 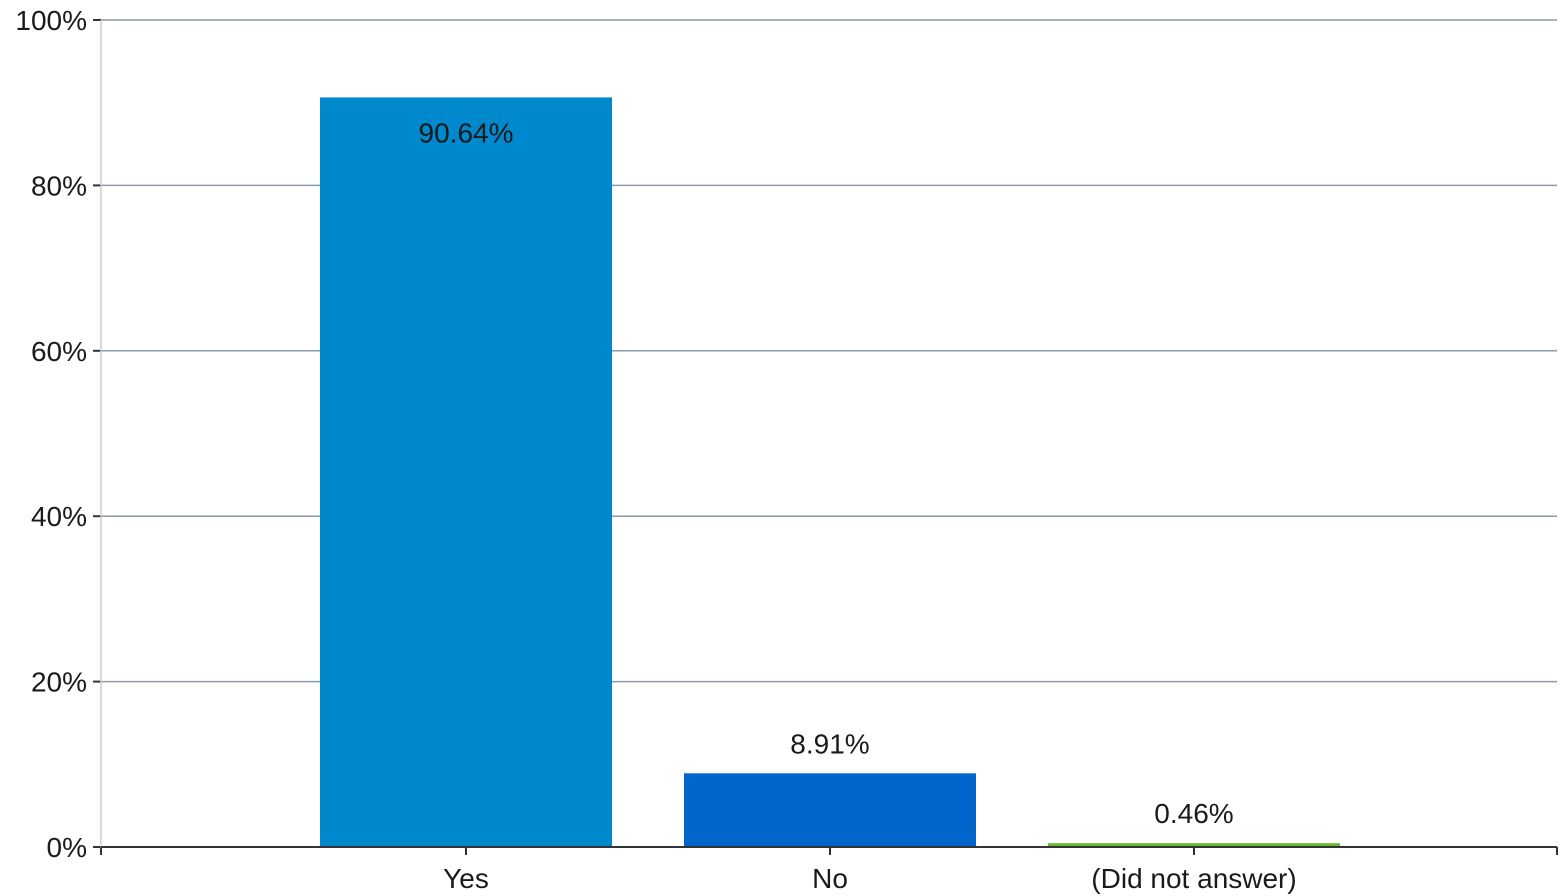 I want to click on x-tick-label: Yes, so click(x=466, y=878).